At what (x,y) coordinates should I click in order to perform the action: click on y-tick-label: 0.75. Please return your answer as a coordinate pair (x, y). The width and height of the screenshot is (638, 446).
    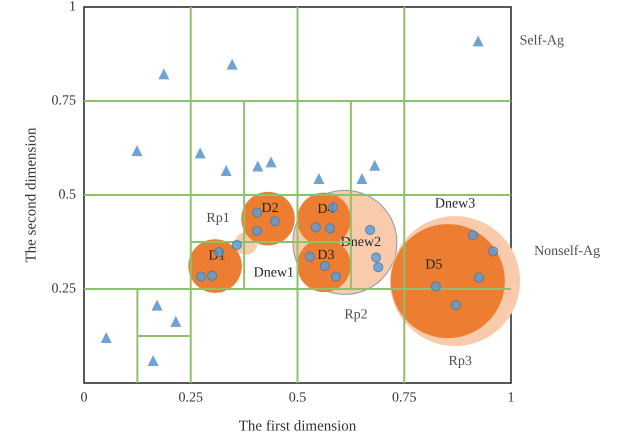
    Looking at the image, I should click on (64, 101).